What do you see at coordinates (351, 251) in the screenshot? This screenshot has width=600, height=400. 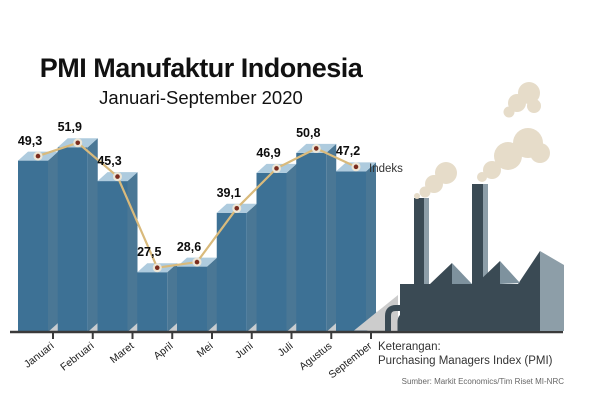 I see `bar-September` at bounding box center [351, 251].